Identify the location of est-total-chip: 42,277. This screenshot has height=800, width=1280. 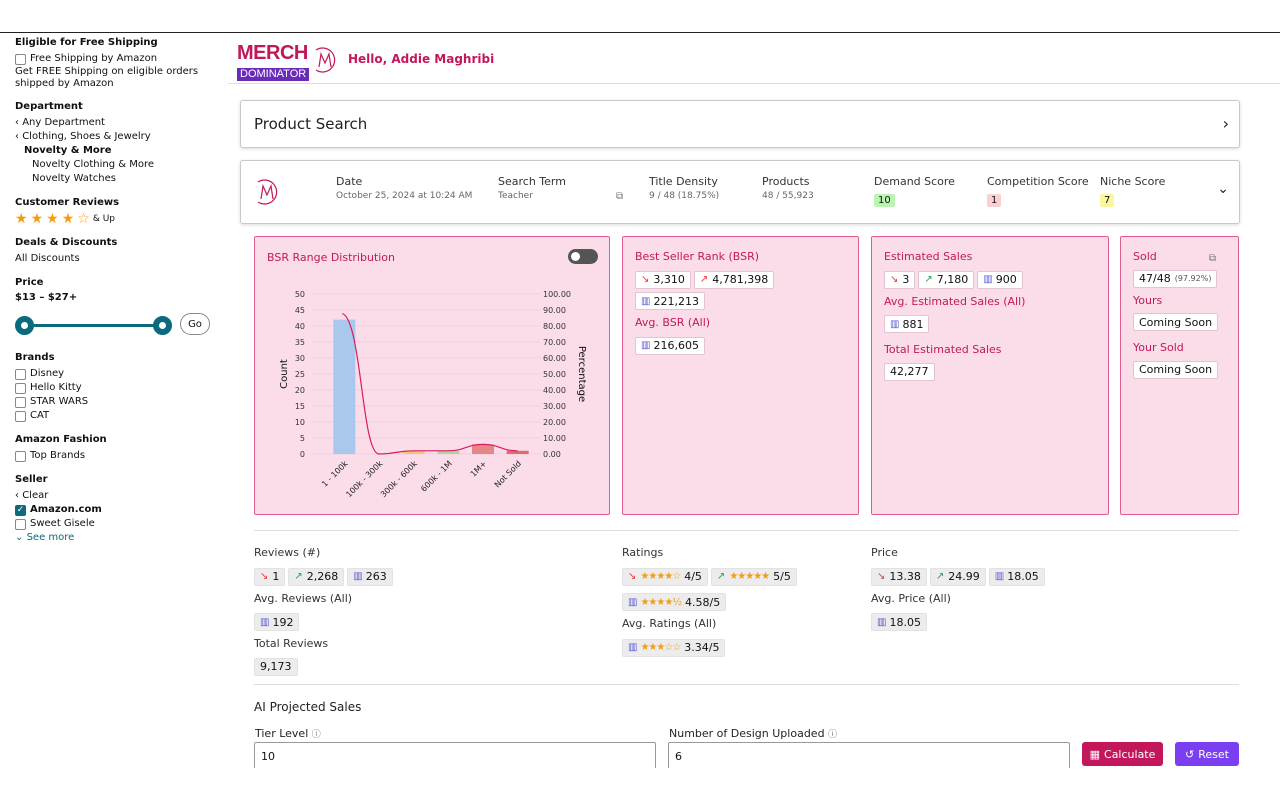
(909, 371).